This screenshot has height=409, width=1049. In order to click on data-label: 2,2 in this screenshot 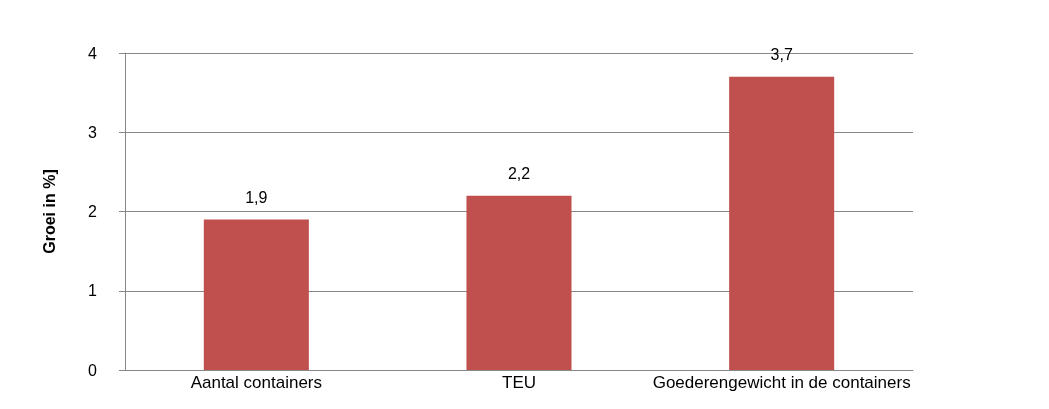, I will do `click(519, 174)`.